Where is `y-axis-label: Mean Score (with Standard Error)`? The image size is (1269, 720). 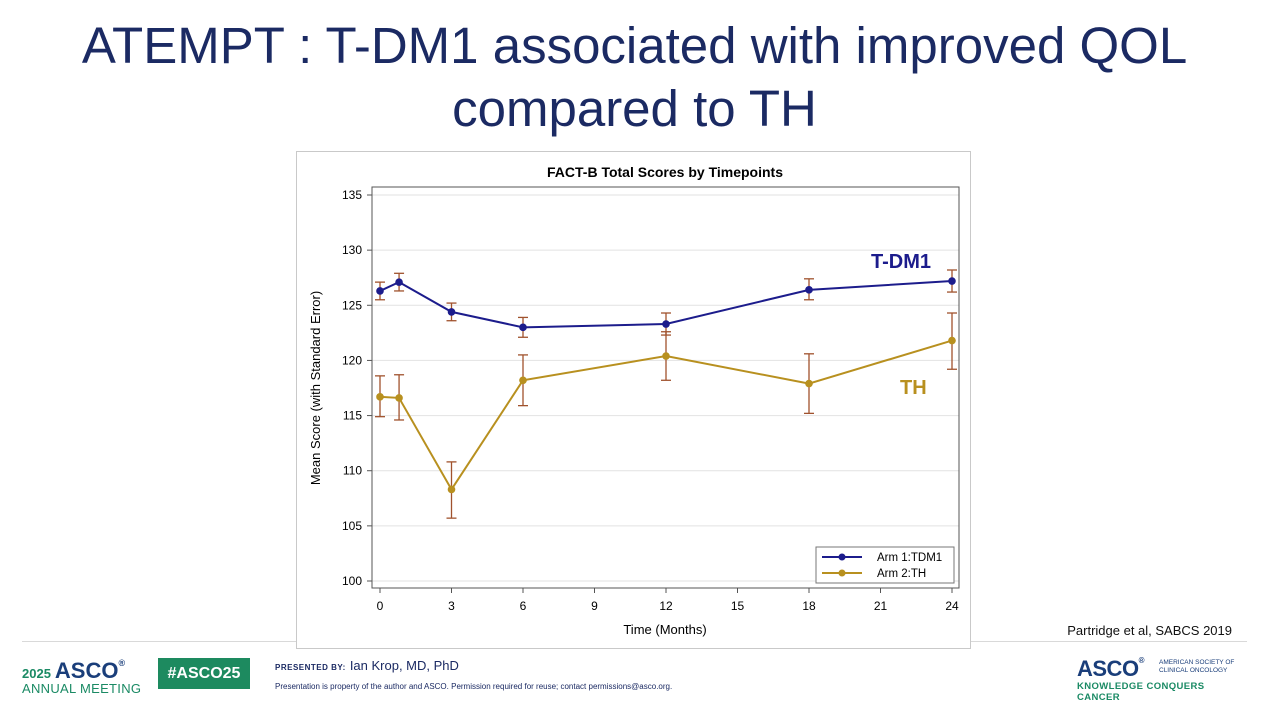
y-axis-label: Mean Score (with Standard Error) is located at coordinates (315, 388).